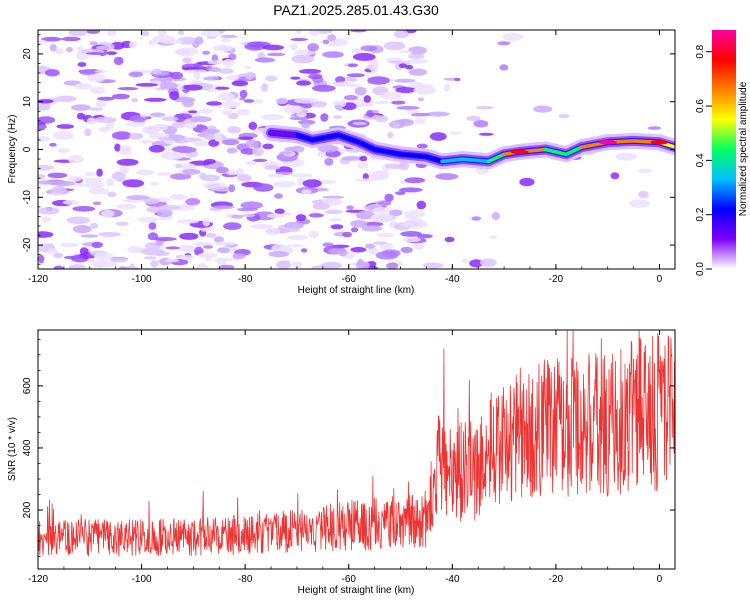 This screenshot has height=600, width=750. I want to click on colorbar-ticks: 0.0 0.2 0.4 0.6 0.8, so click(703, 160).